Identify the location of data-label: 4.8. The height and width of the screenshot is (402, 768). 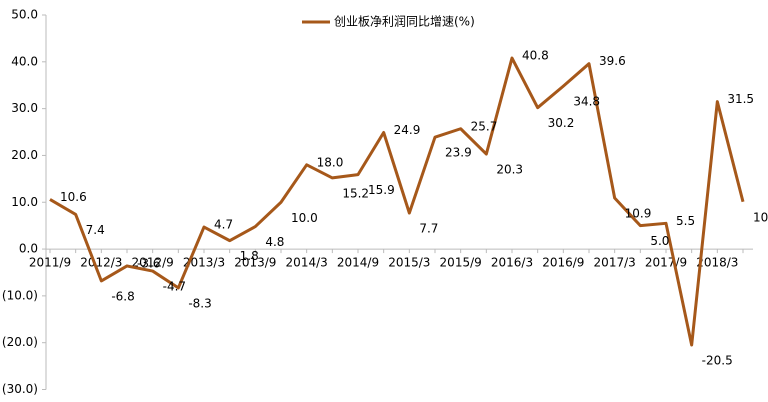
(274, 242).